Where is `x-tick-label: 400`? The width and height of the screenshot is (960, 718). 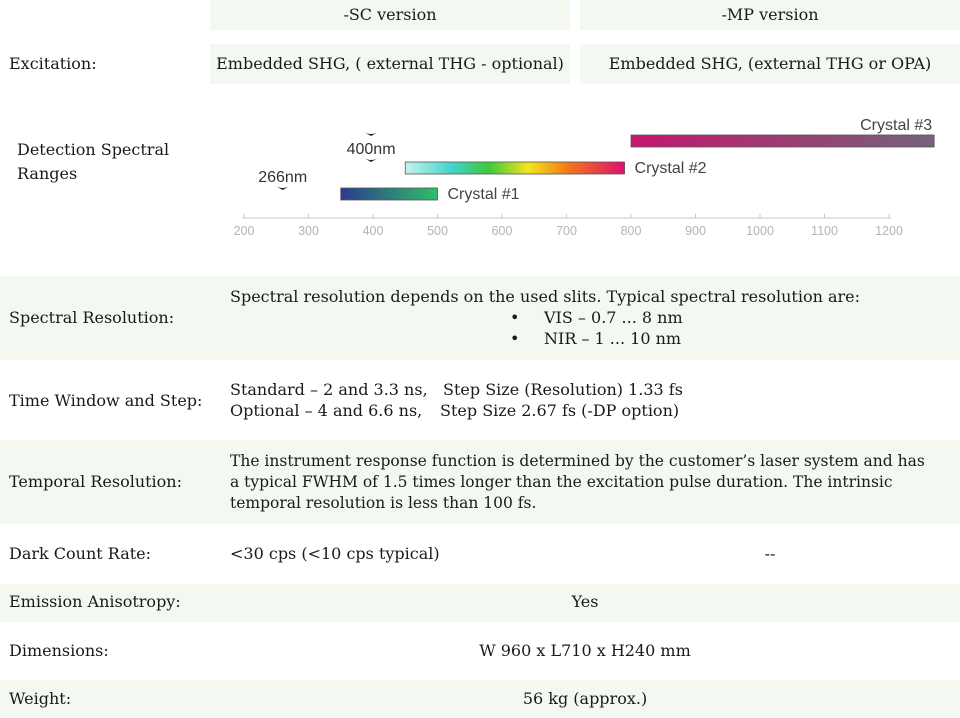 x-tick-label: 400 is located at coordinates (373, 231).